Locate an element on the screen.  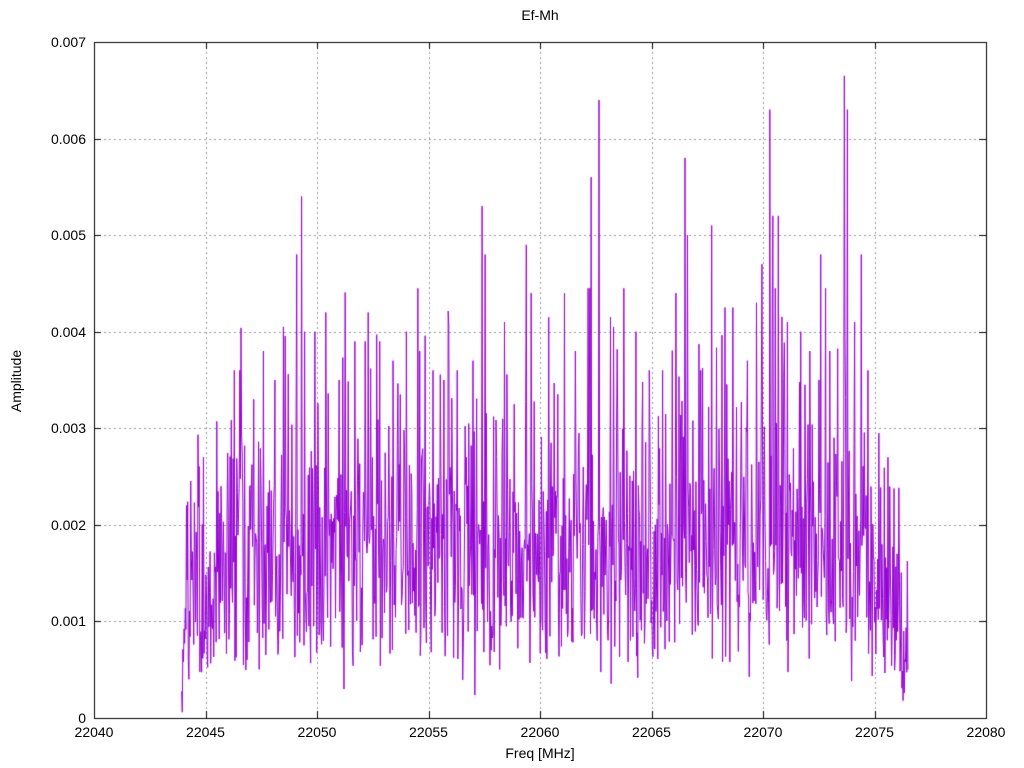
y-tick-label: 0.002 is located at coordinates (68, 524).